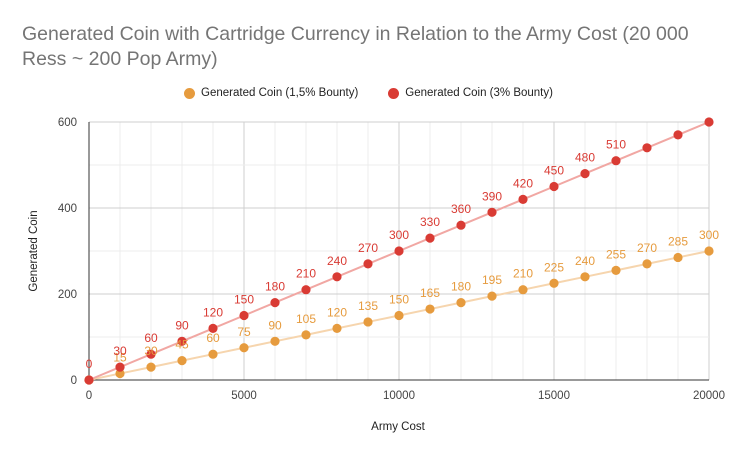  I want to click on data-label-series-1: 60, so click(213, 338).